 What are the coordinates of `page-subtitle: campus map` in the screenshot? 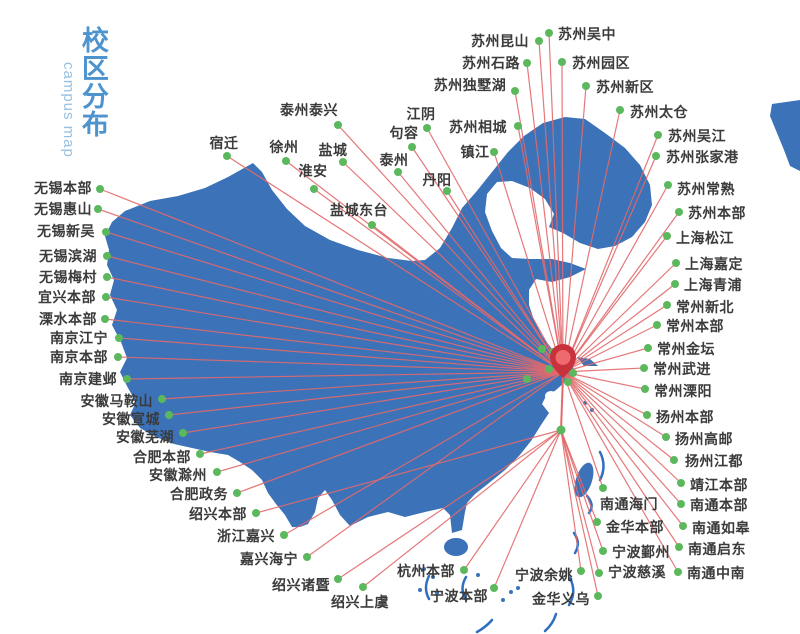 It's located at (68, 110).